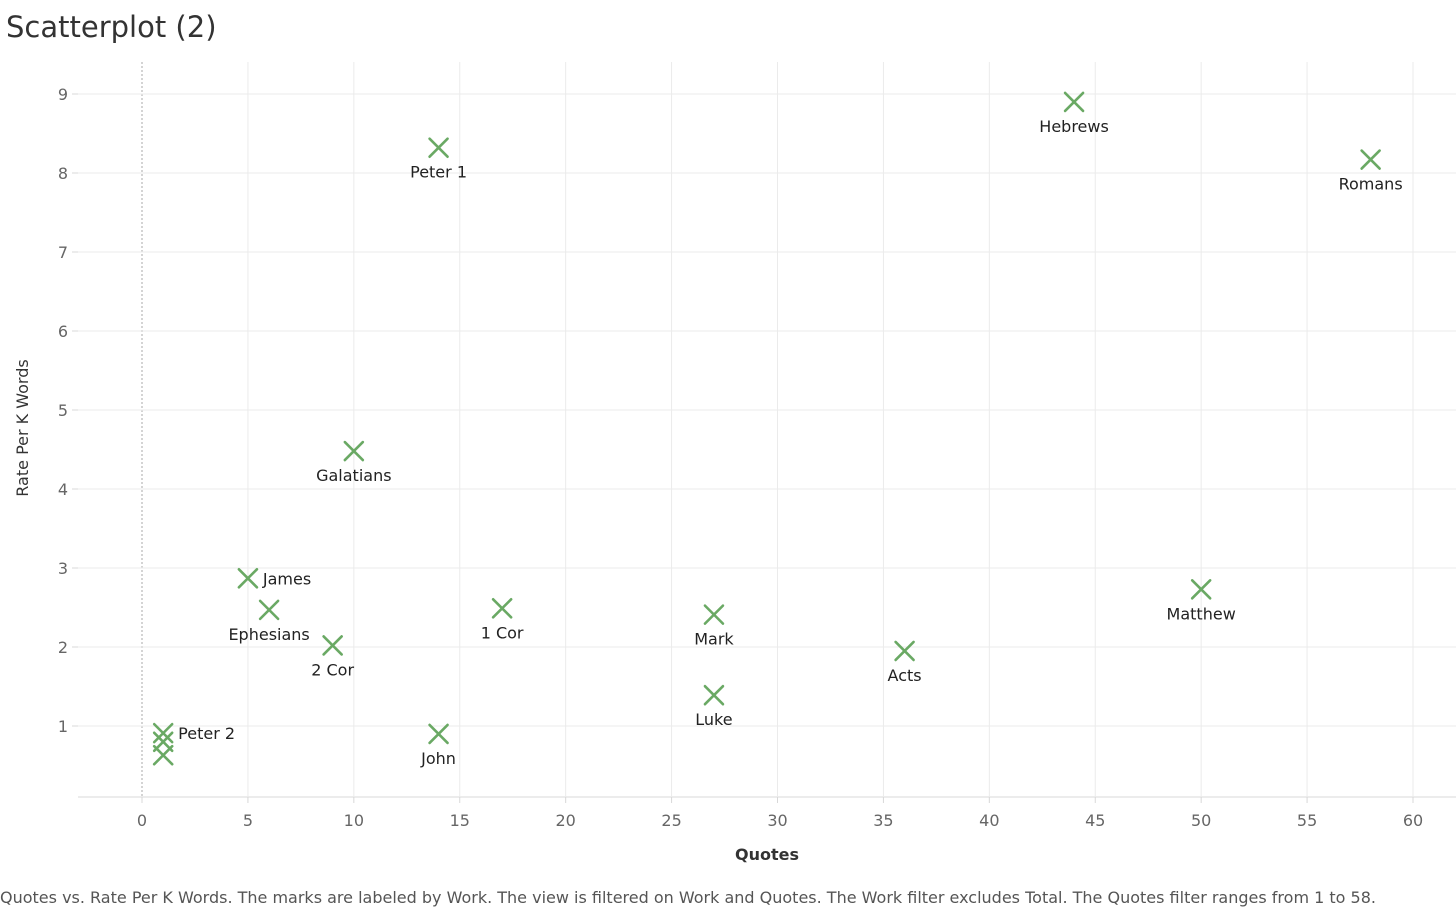 Image resolution: width=1456 pixels, height=911 pixels. Describe the element at coordinates (989, 820) in the screenshot. I see `x-tick-label: 40` at that location.